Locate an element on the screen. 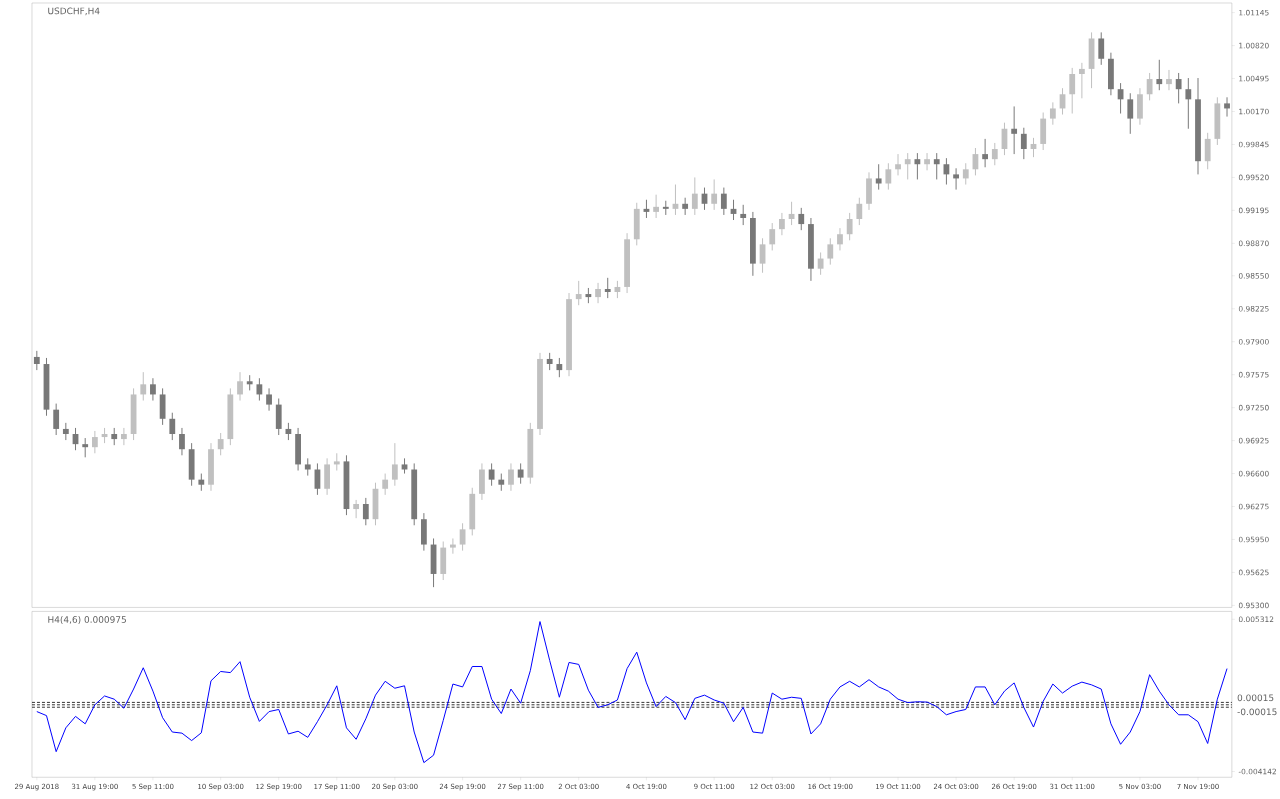  chart-title: USDCHF,H4 is located at coordinates (74, 11).